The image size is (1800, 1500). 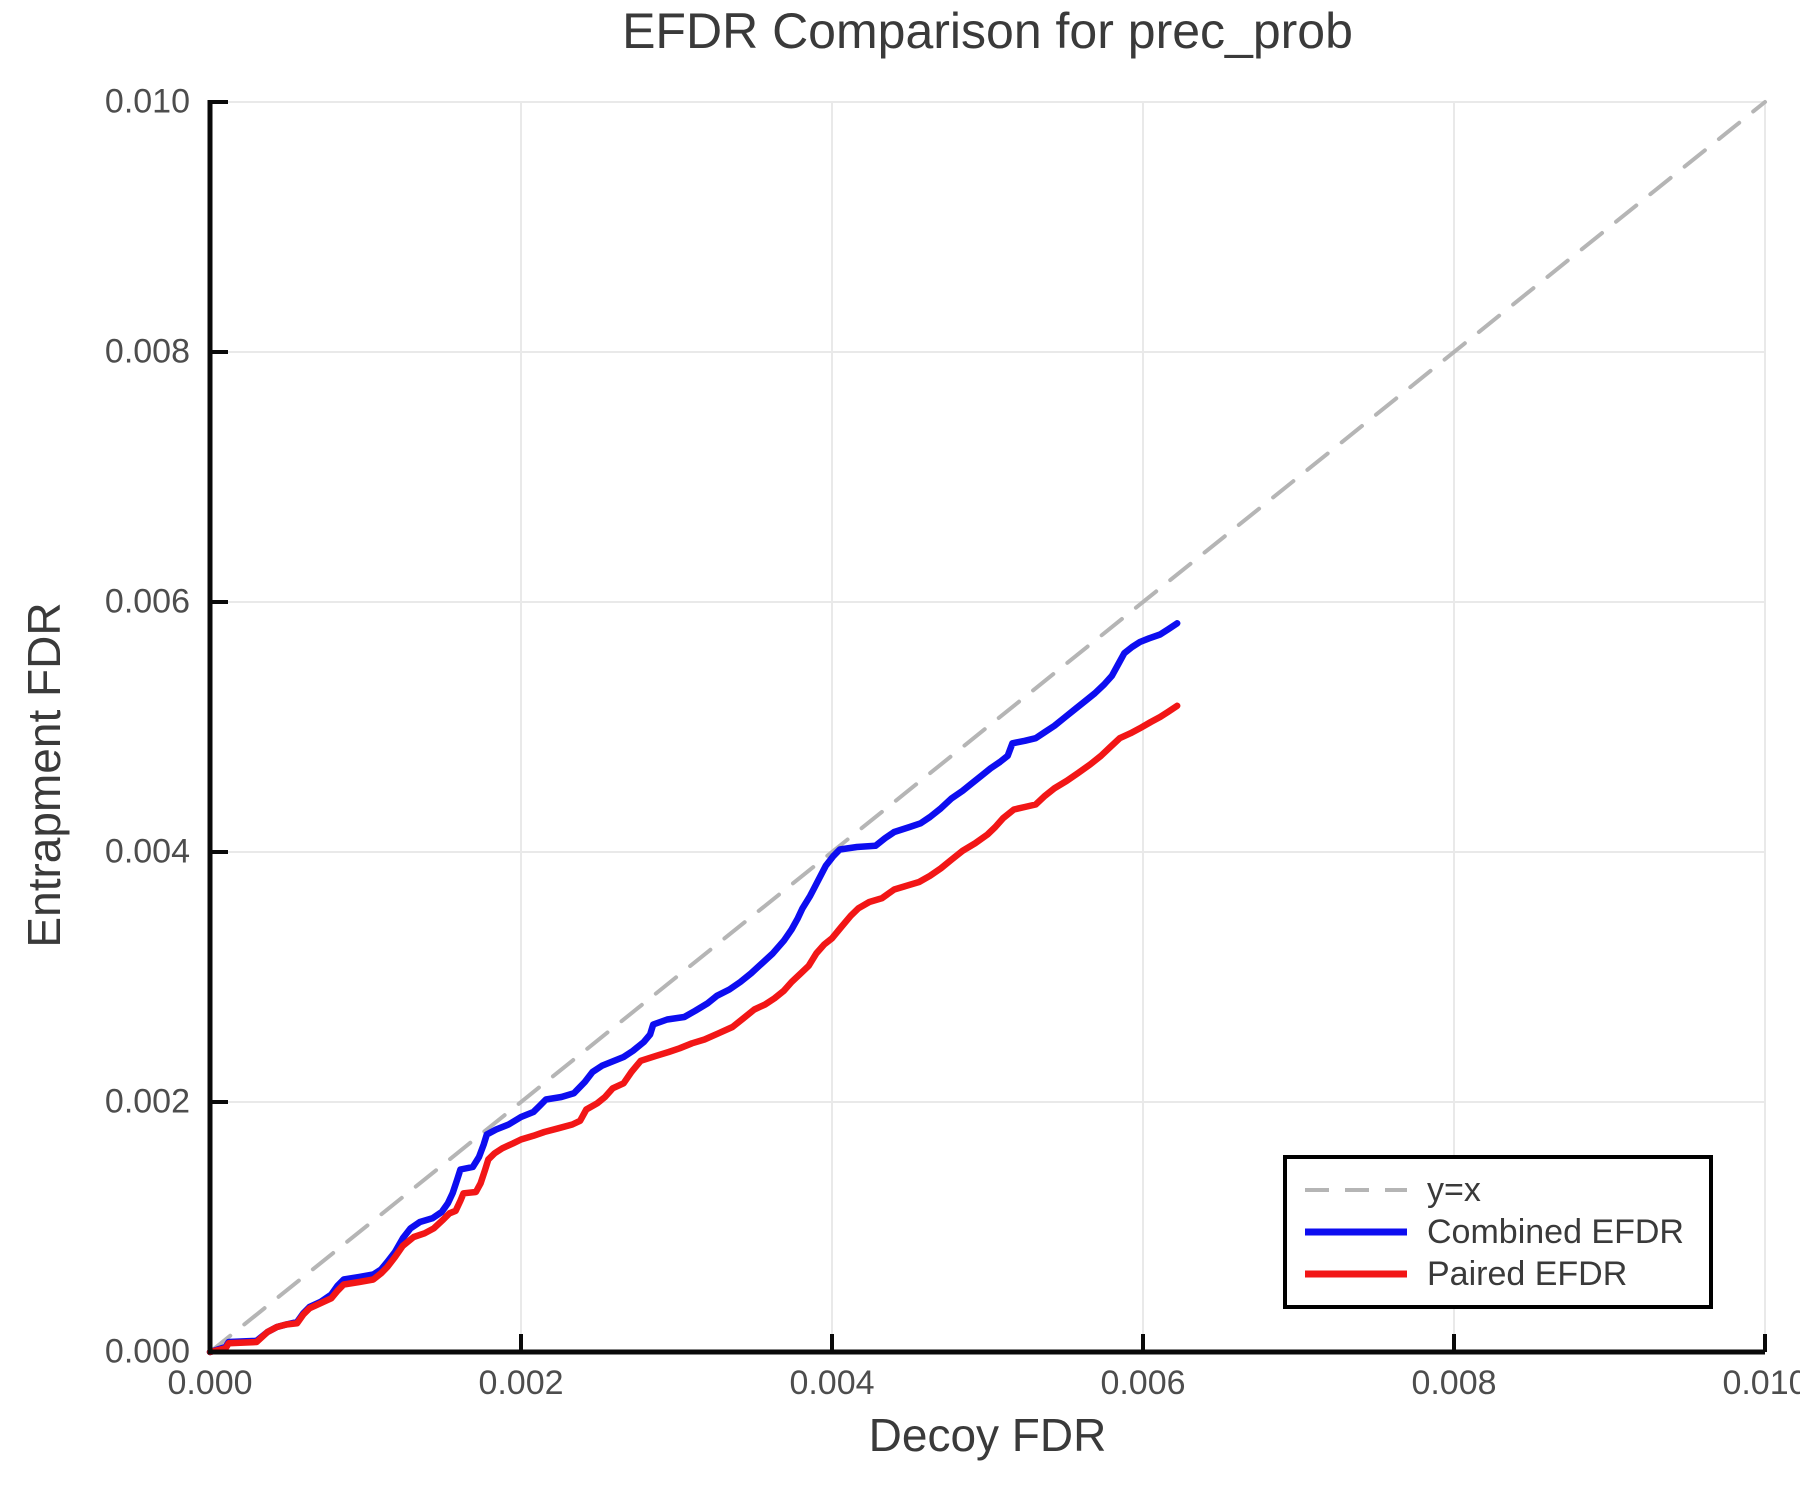 I want to click on y-tick-label: 0.008, so click(x=147, y=351).